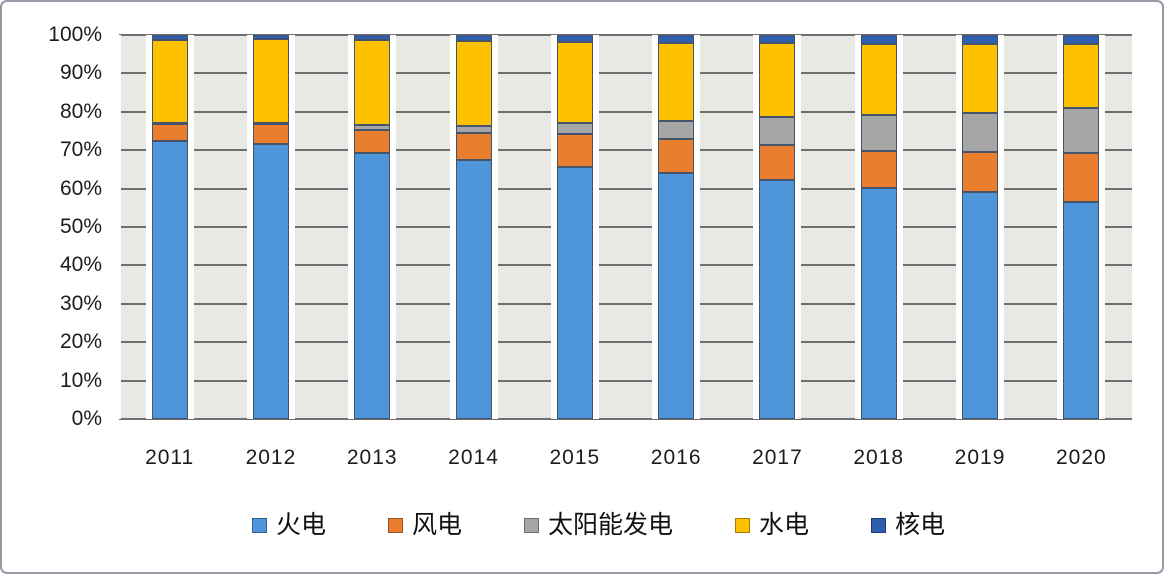  What do you see at coordinates (301, 525) in the screenshot?
I see `legend-label: 火电` at bounding box center [301, 525].